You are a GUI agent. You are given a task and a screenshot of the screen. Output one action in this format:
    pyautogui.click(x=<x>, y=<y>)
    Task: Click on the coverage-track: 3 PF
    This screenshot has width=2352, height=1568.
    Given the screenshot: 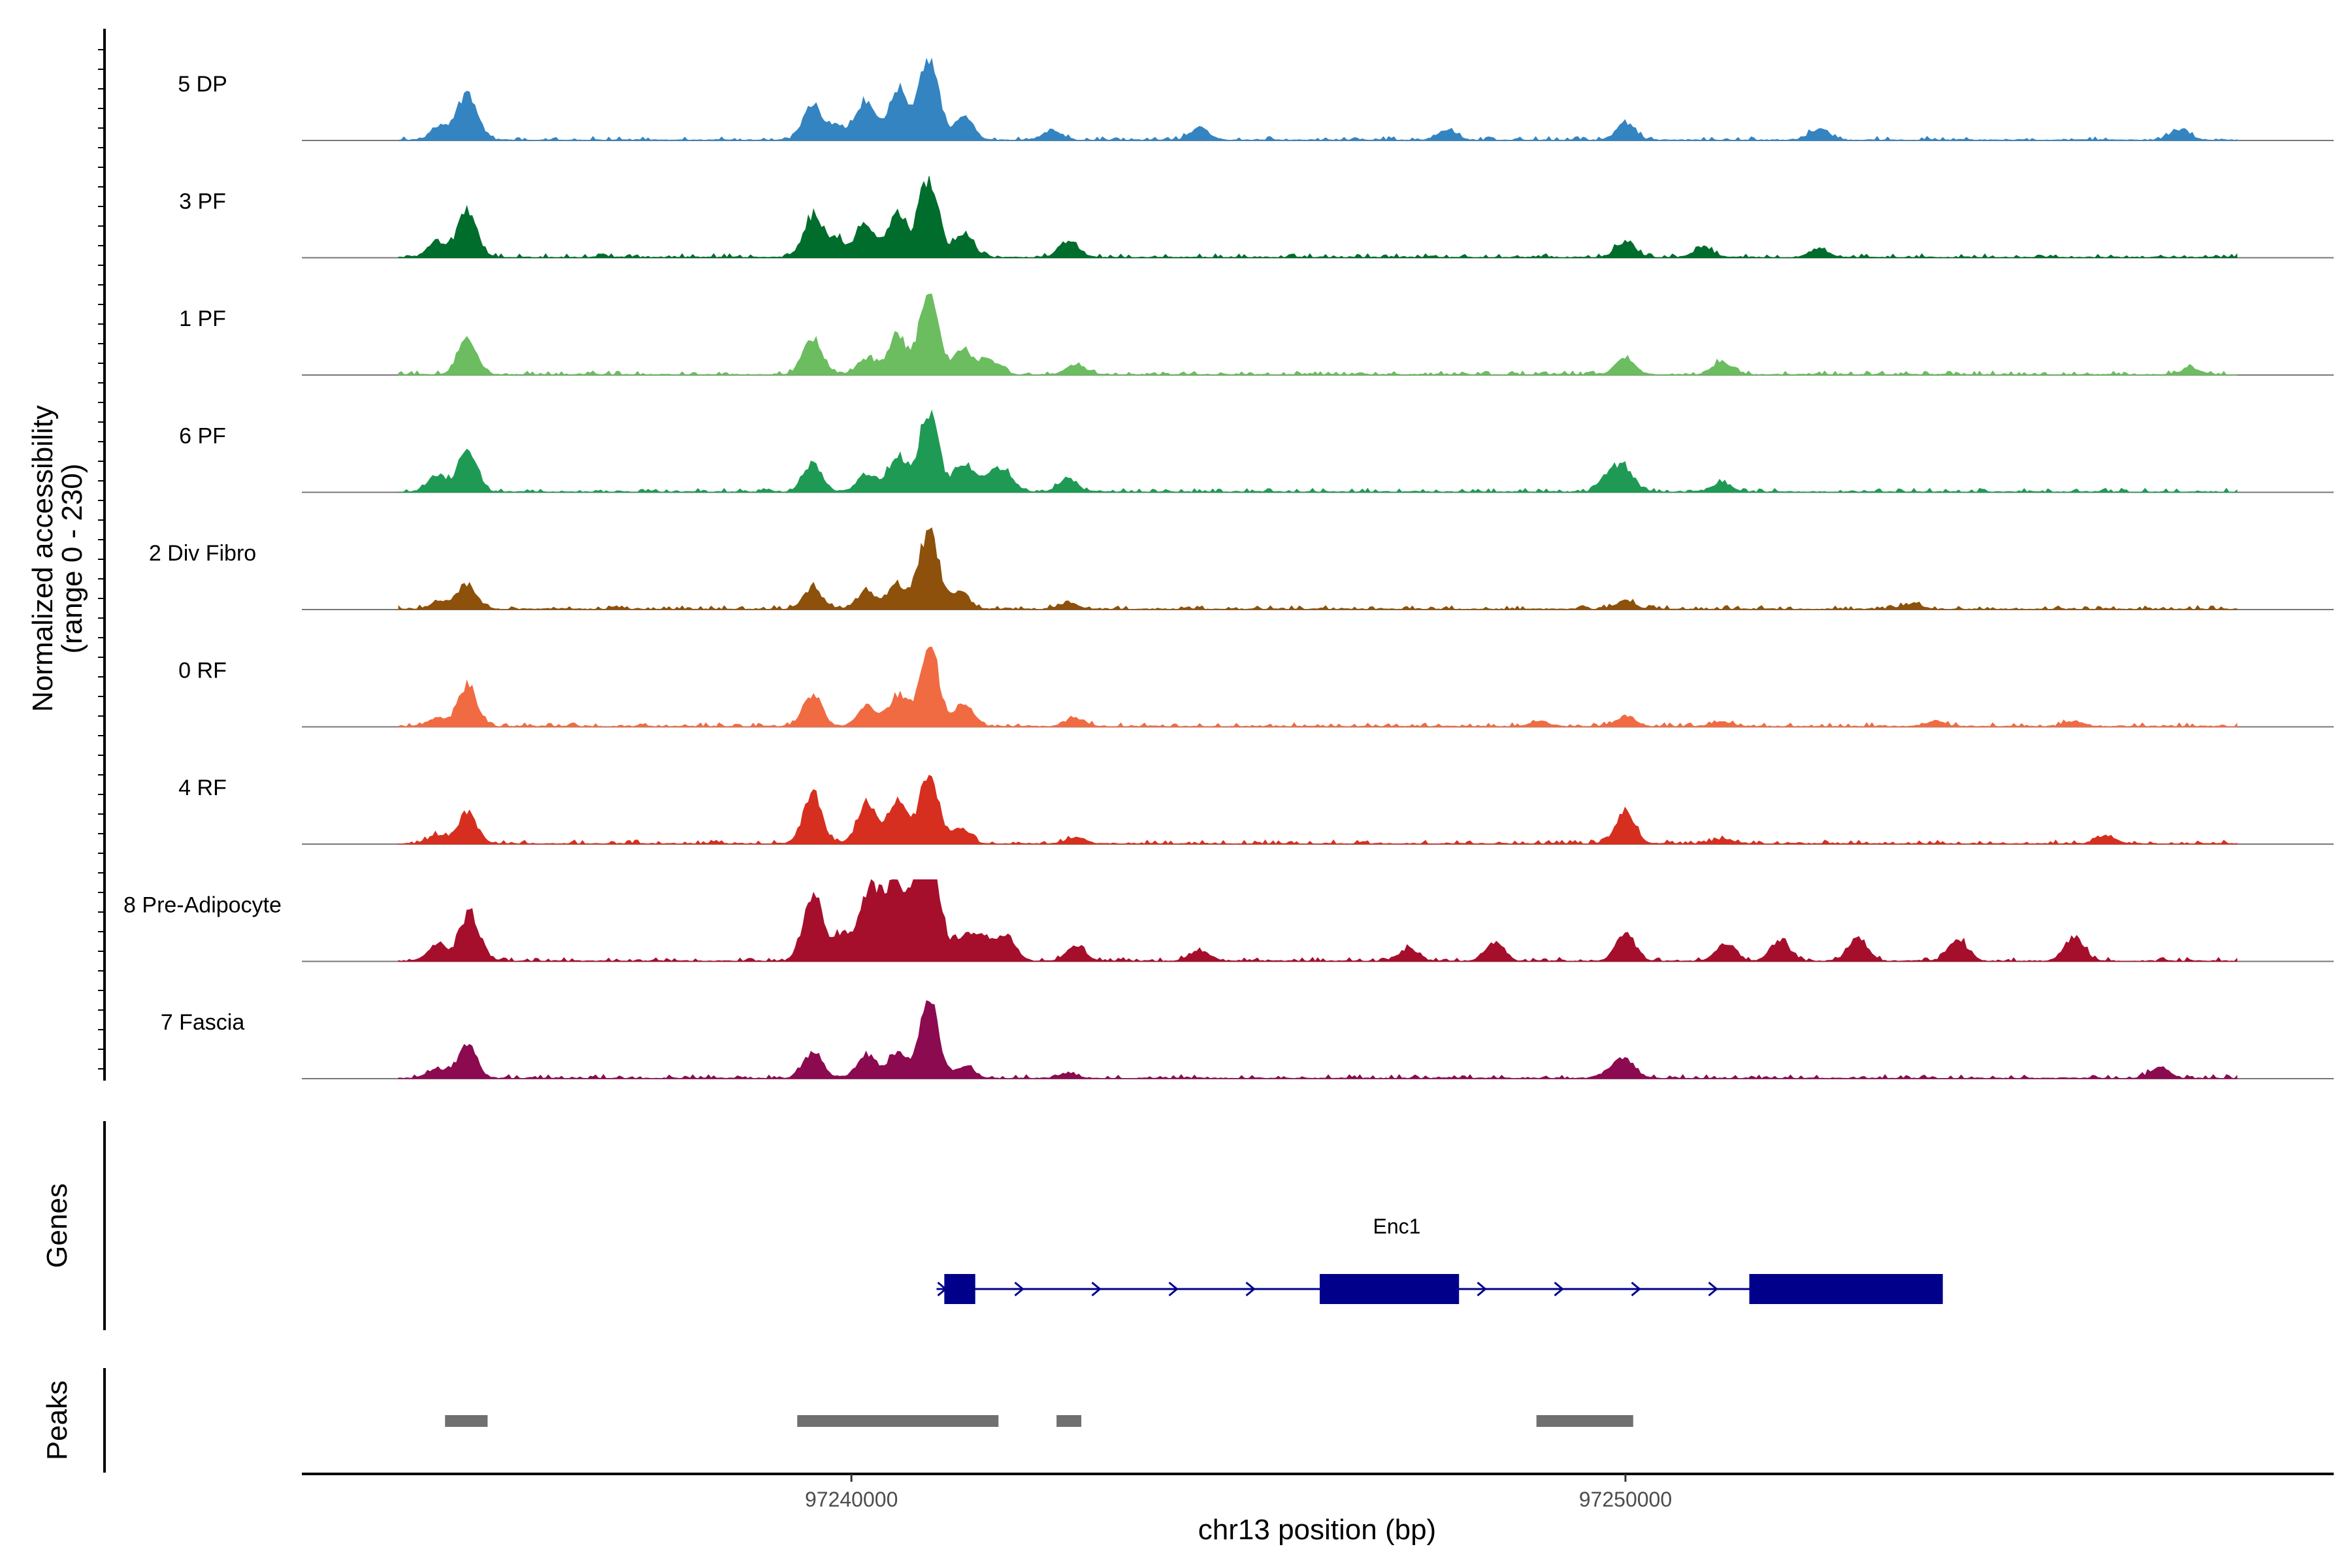 What is the action you would take?
    pyautogui.click(x=1256, y=217)
    